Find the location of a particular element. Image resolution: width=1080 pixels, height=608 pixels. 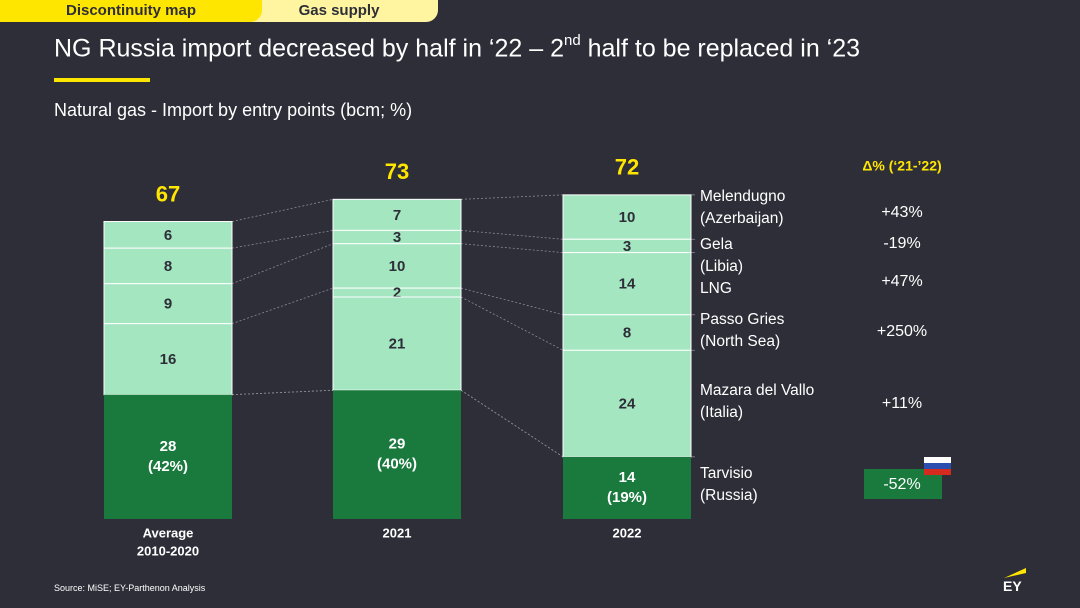

category-tick-label: 2022 is located at coordinates (627, 532).